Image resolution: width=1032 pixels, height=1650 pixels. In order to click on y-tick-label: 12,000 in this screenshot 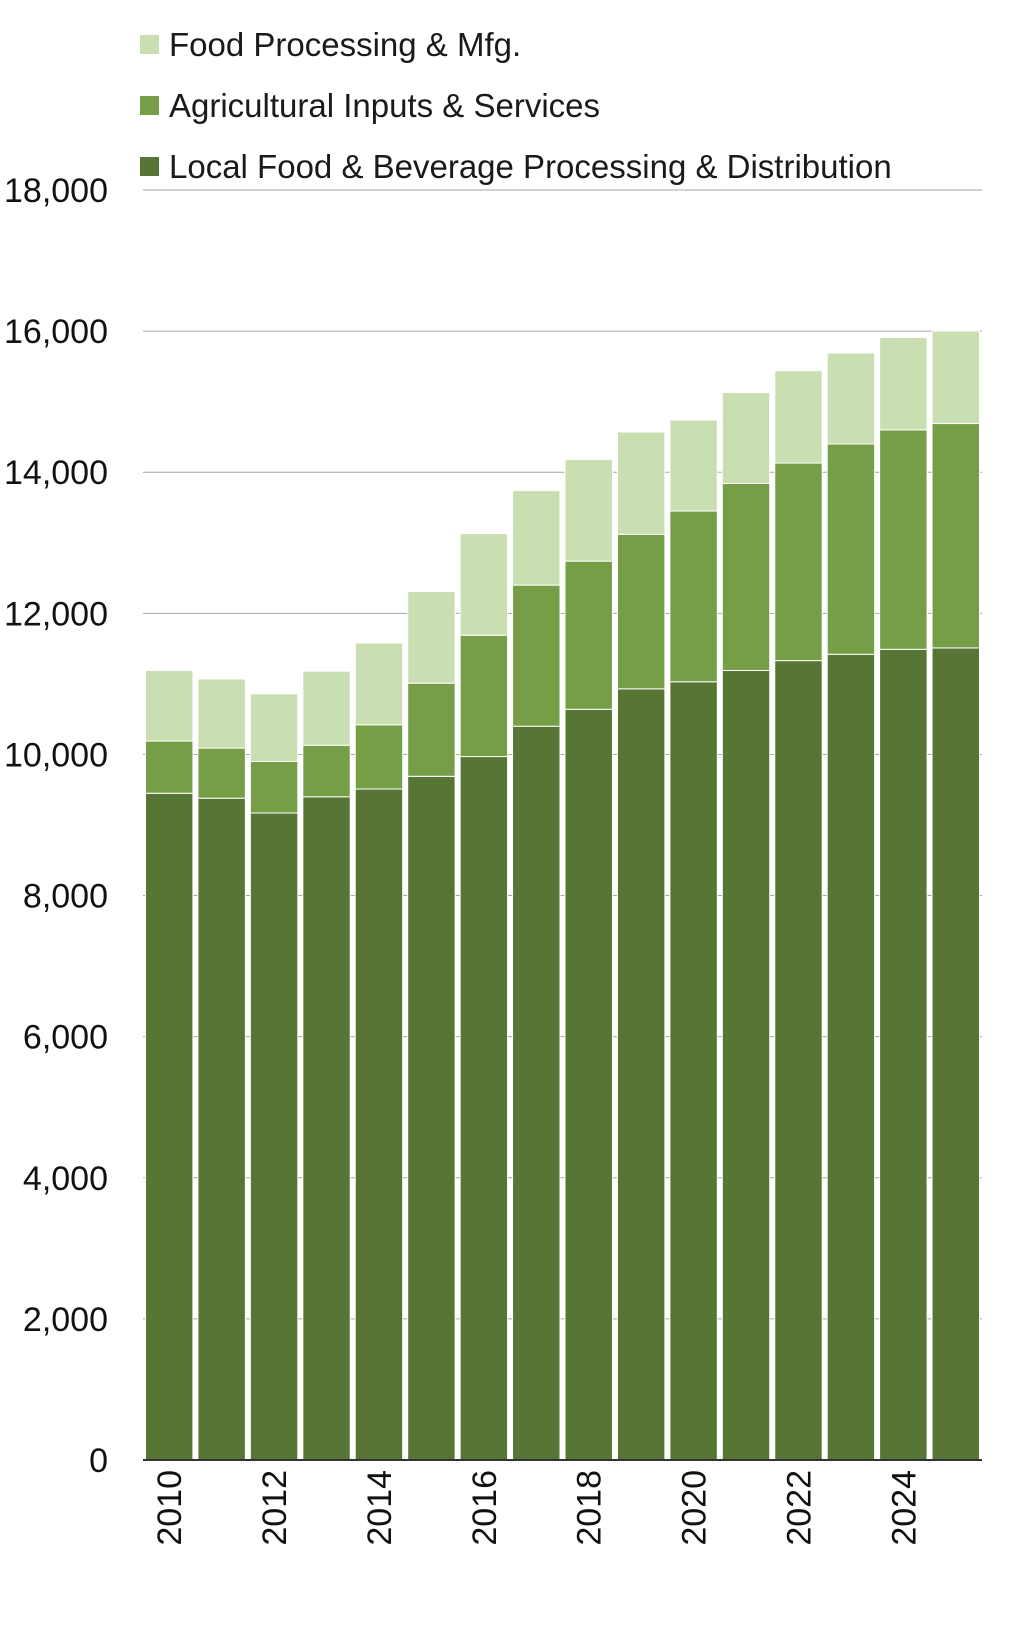, I will do `click(56, 614)`.